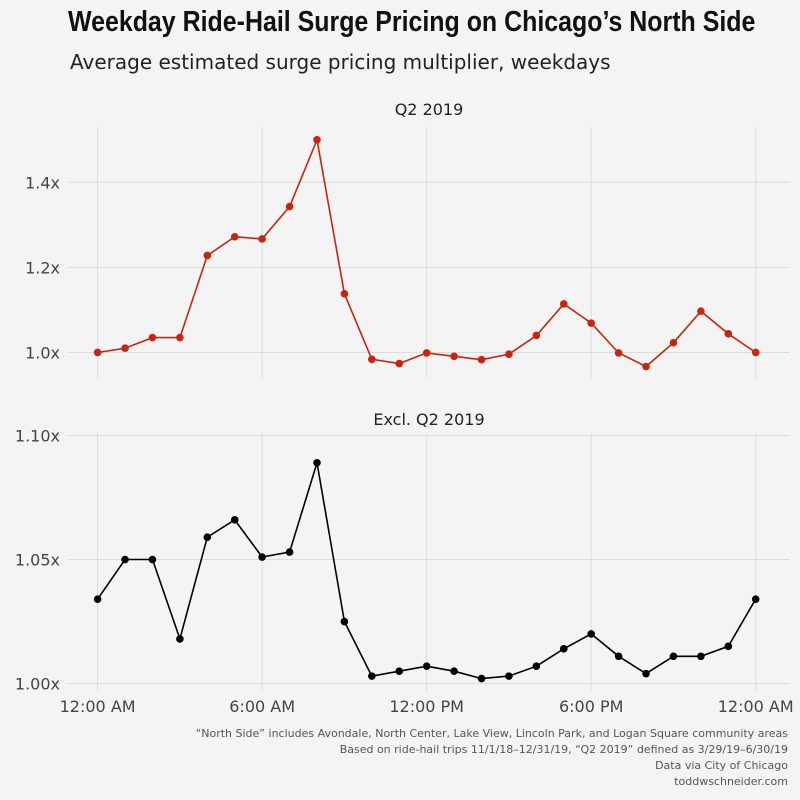  I want to click on x-tick-label: 6:00 AM, so click(262, 706).